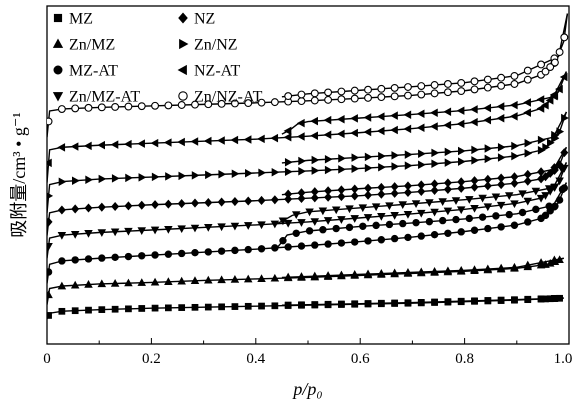  Describe the element at coordinates (228, 97) in the screenshot. I see `legend-label: Zn/NZ-AT` at that location.